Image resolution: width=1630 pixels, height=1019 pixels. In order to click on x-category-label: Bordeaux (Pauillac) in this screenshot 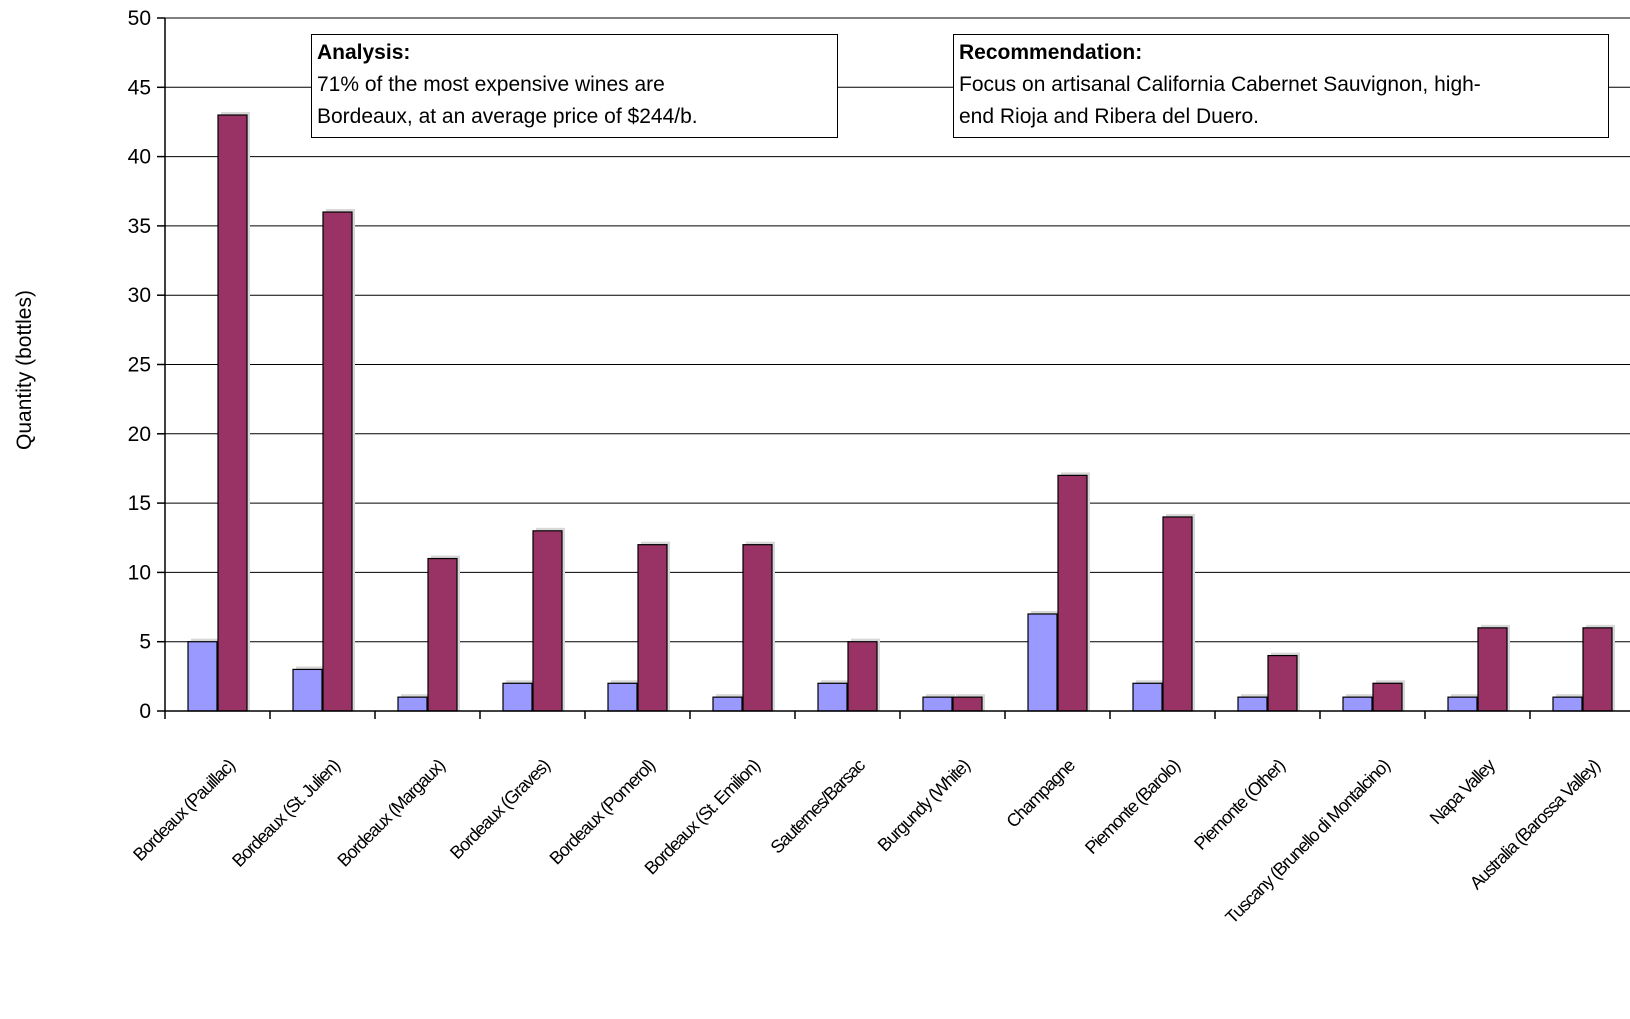, I will do `click(183, 810)`.